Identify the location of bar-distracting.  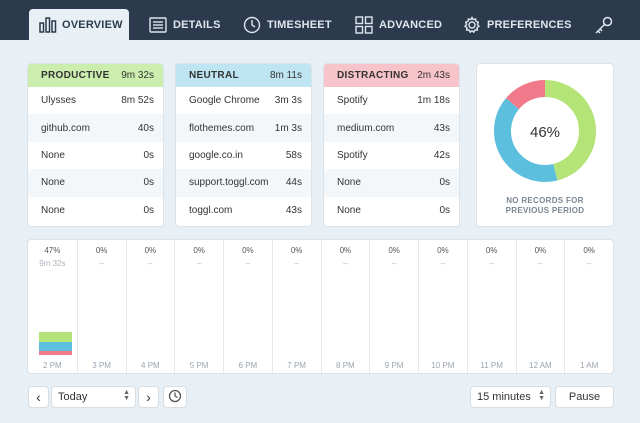
(55, 353).